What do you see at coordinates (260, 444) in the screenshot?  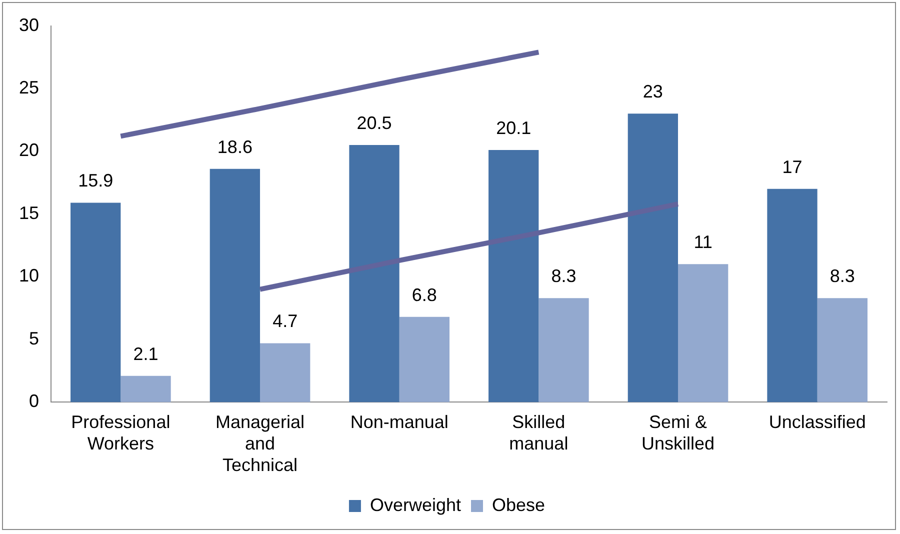 I see `x-tick-label: Managerial and Technical` at bounding box center [260, 444].